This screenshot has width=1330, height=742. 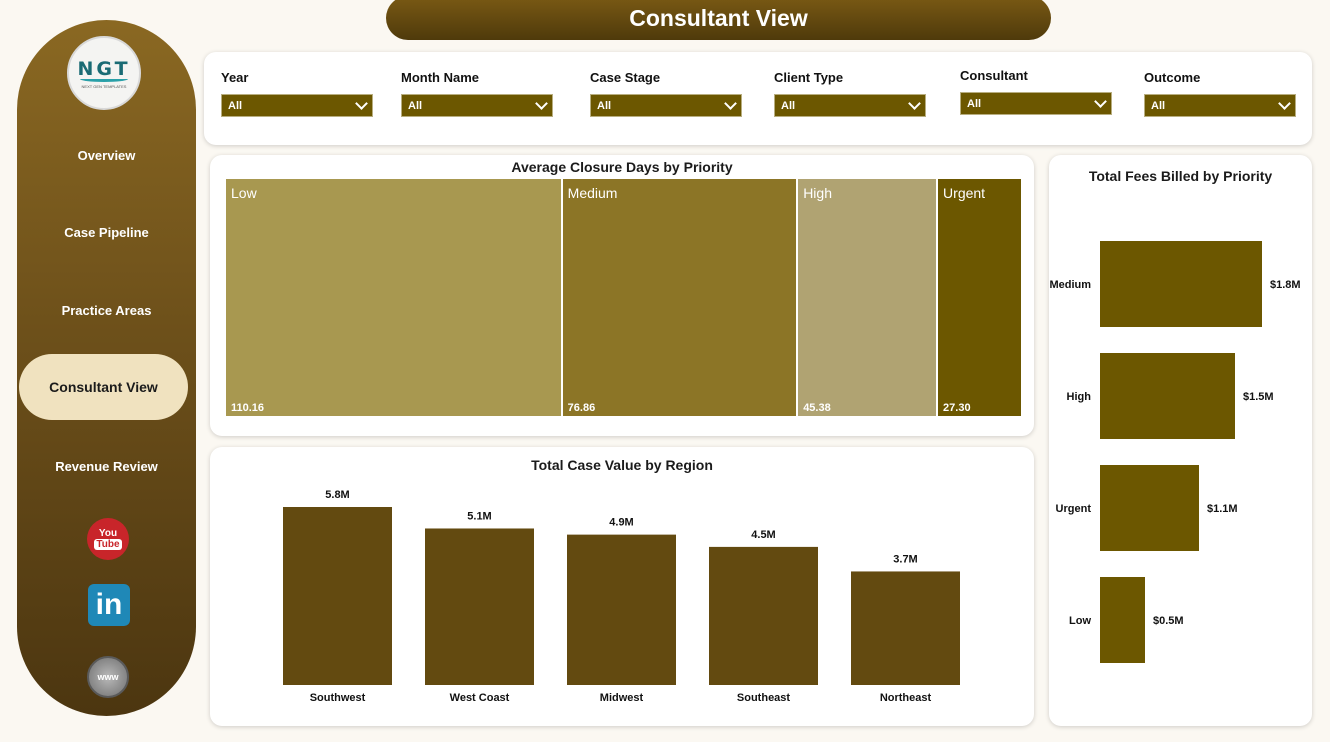 What do you see at coordinates (1080, 621) in the screenshot?
I see `fees-category-label: Low` at bounding box center [1080, 621].